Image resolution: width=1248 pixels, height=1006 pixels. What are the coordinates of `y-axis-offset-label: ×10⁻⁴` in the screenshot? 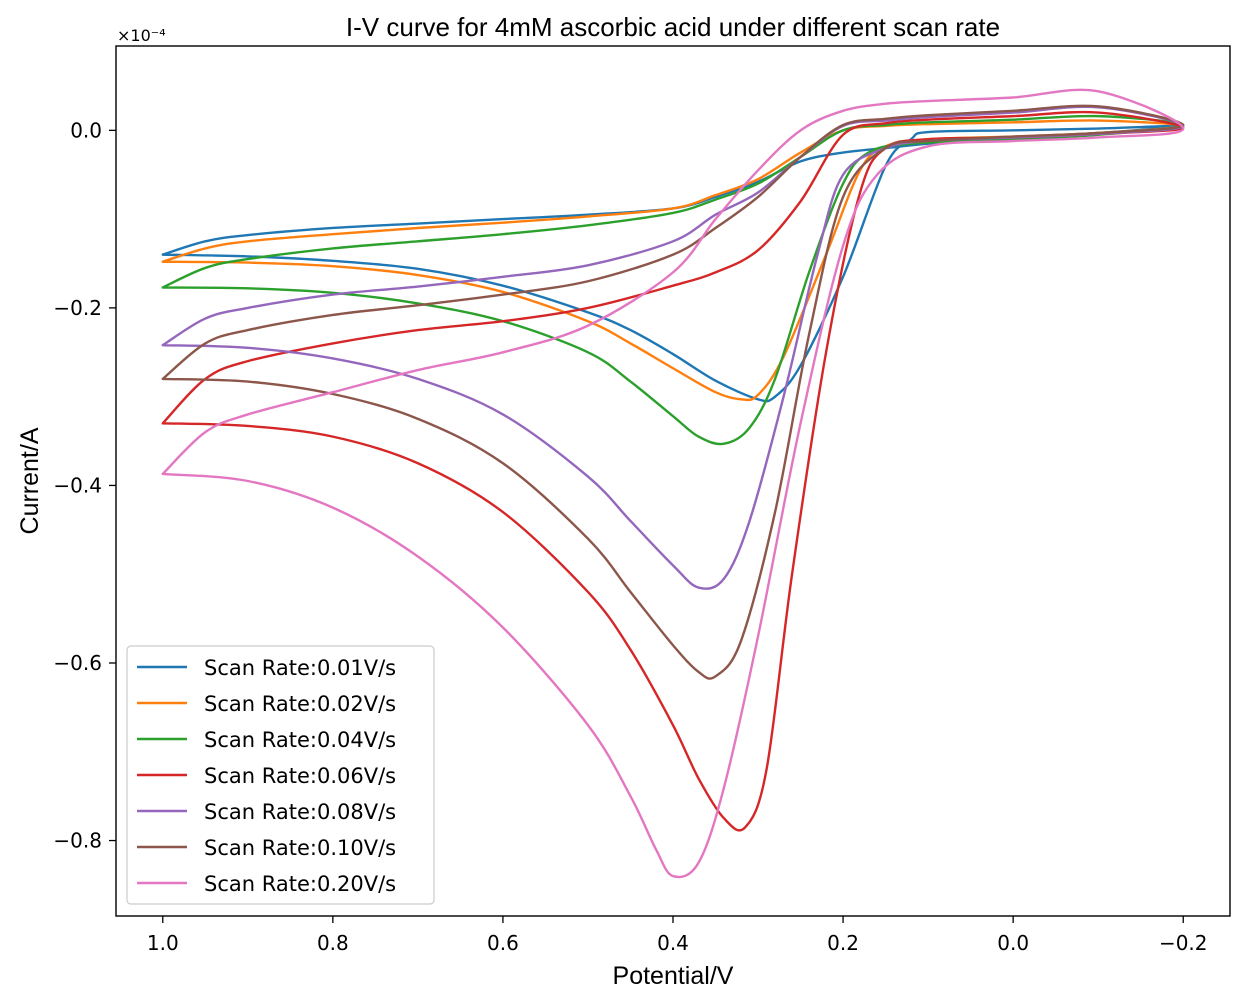 It's located at (141, 35).